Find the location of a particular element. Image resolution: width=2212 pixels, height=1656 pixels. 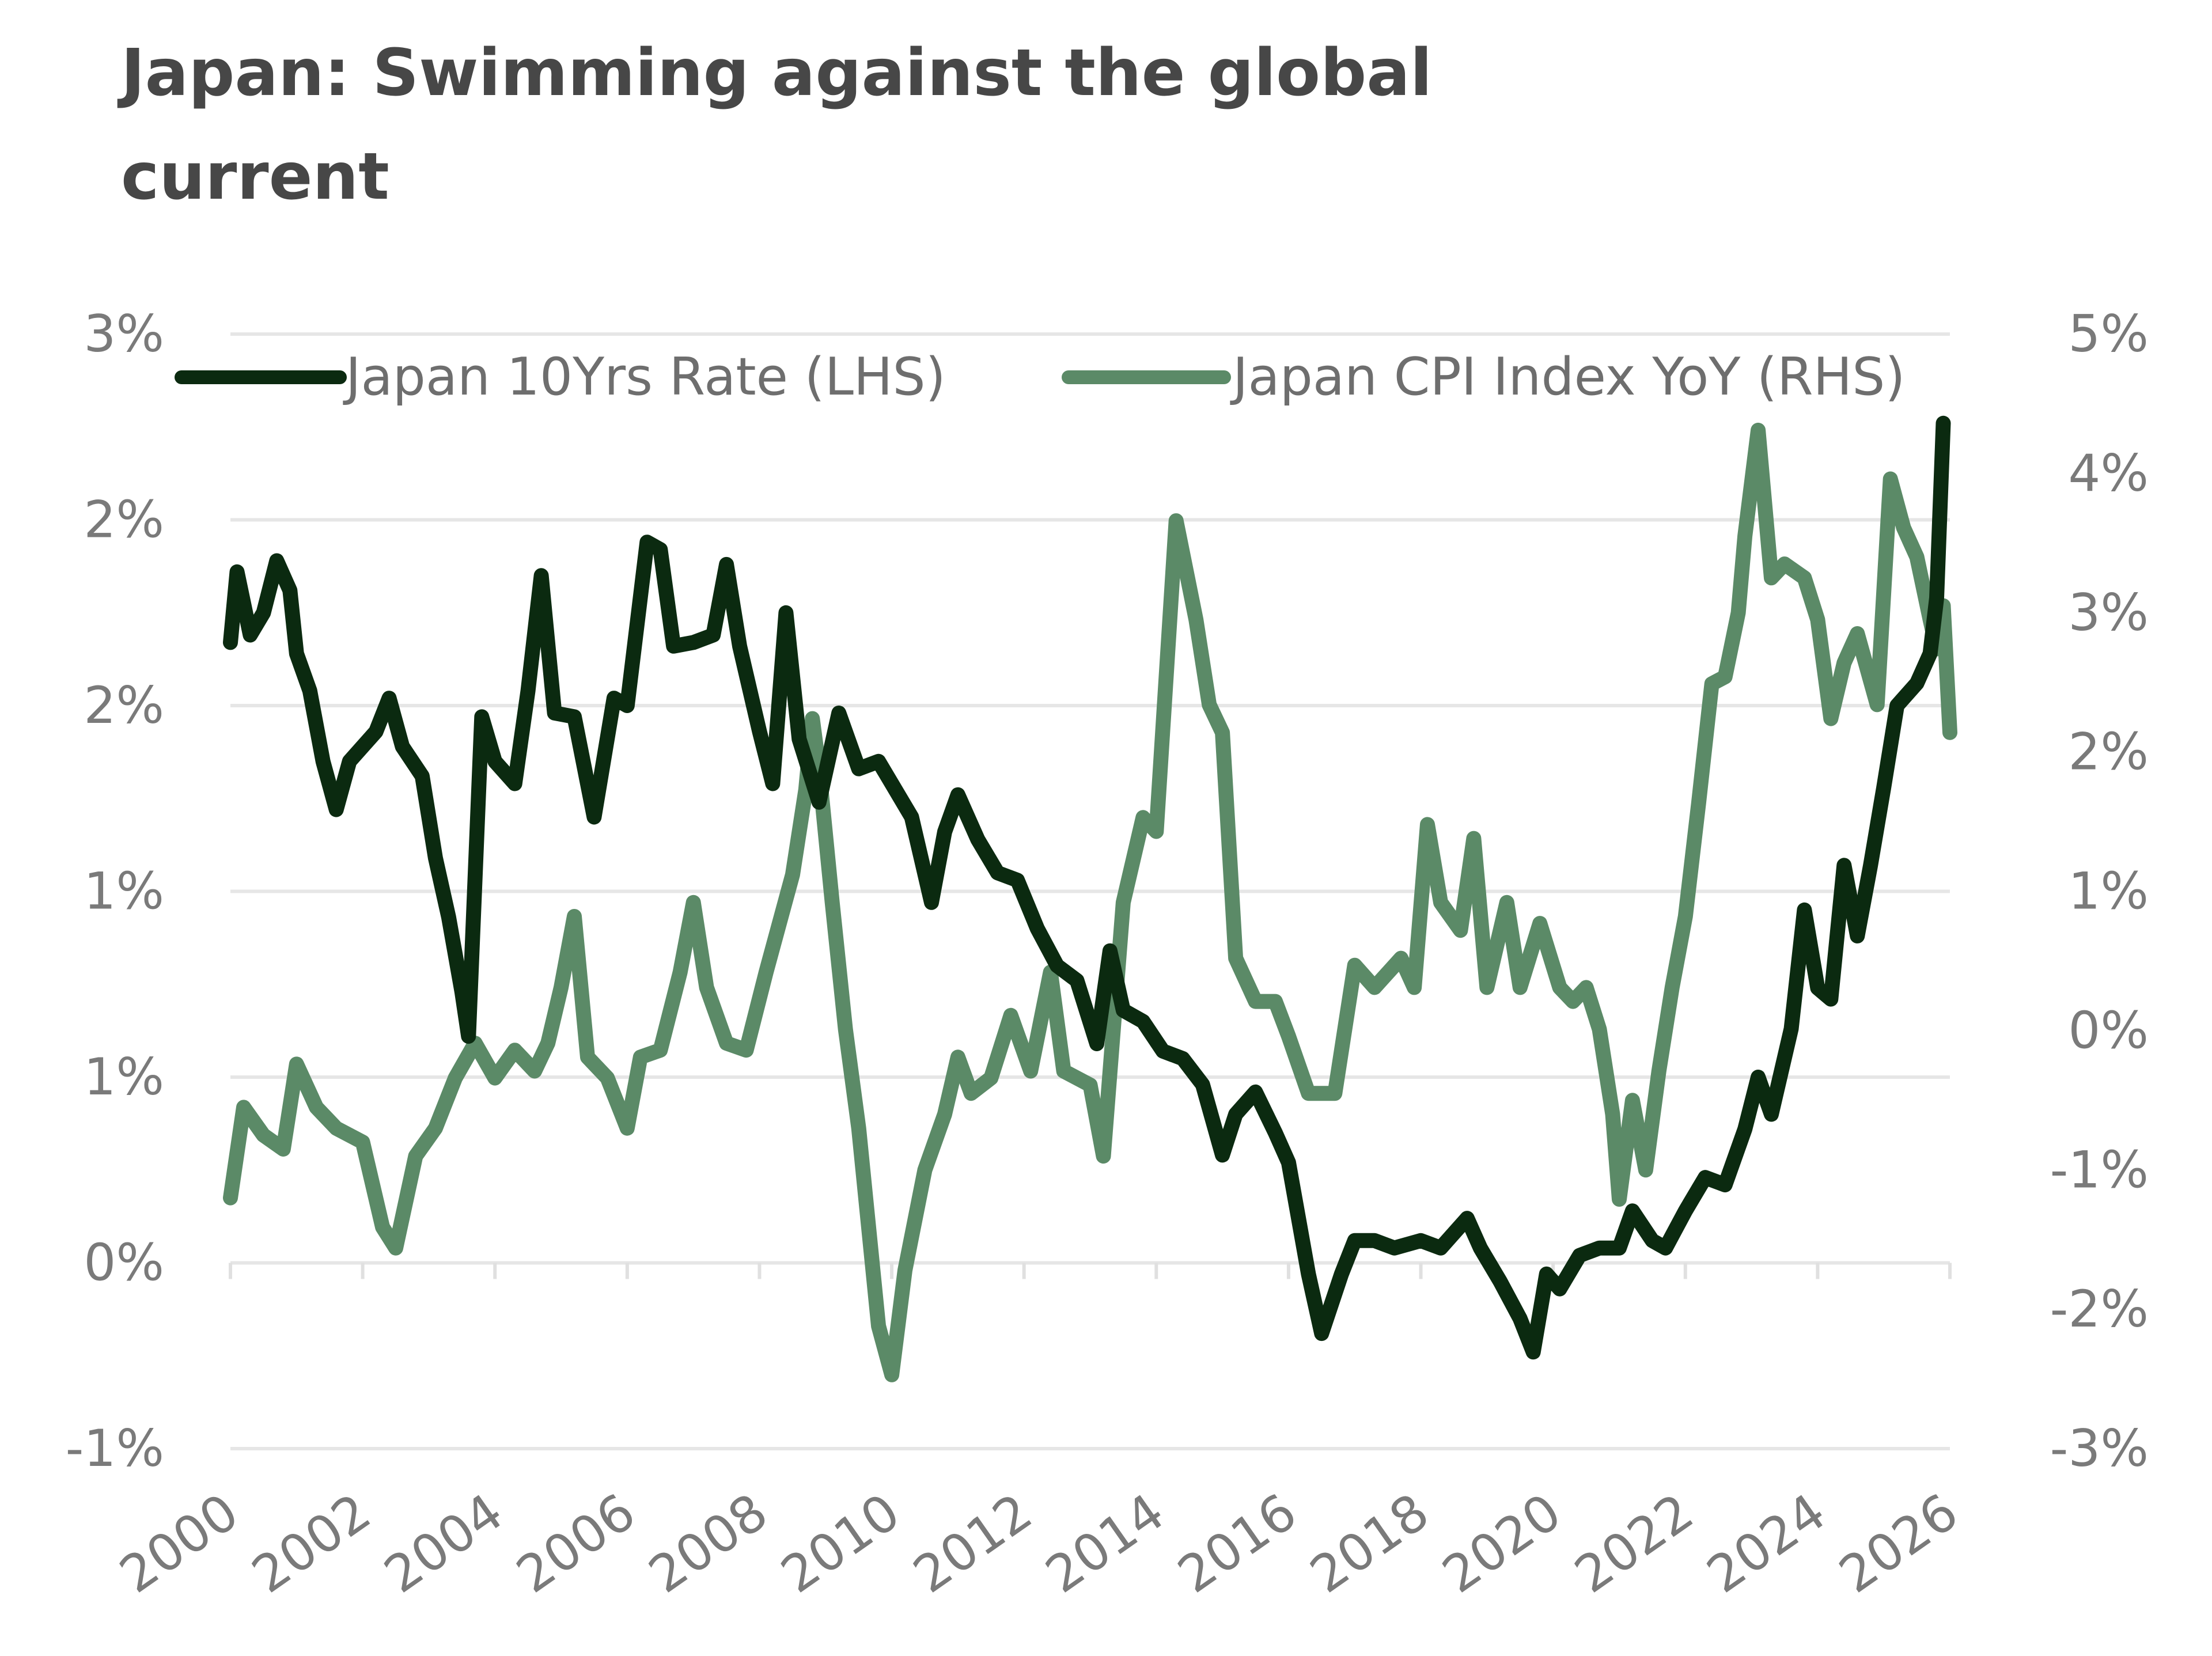

legend-item-jgb: Japan 10Yrs Rate (LHS) is located at coordinates (560, 377).